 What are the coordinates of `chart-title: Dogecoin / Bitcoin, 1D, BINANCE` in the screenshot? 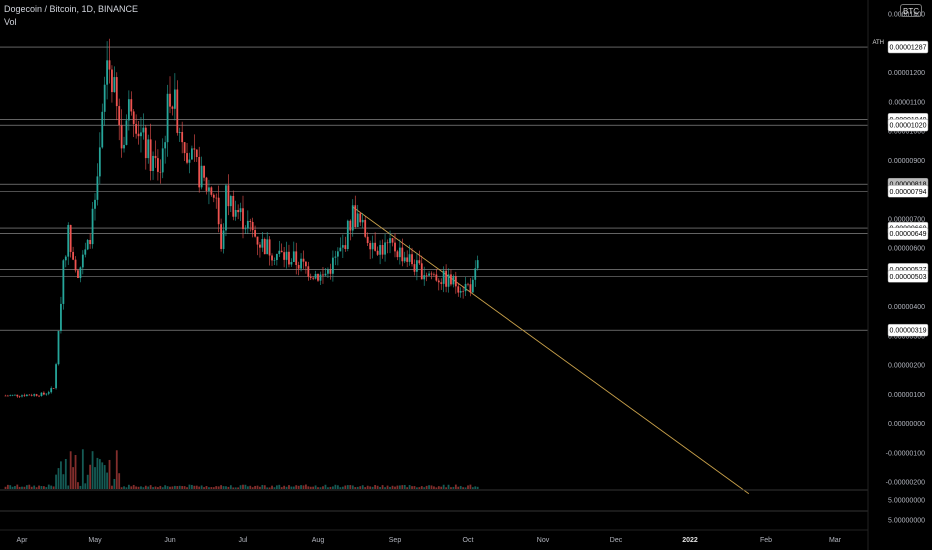 It's located at (71, 9).